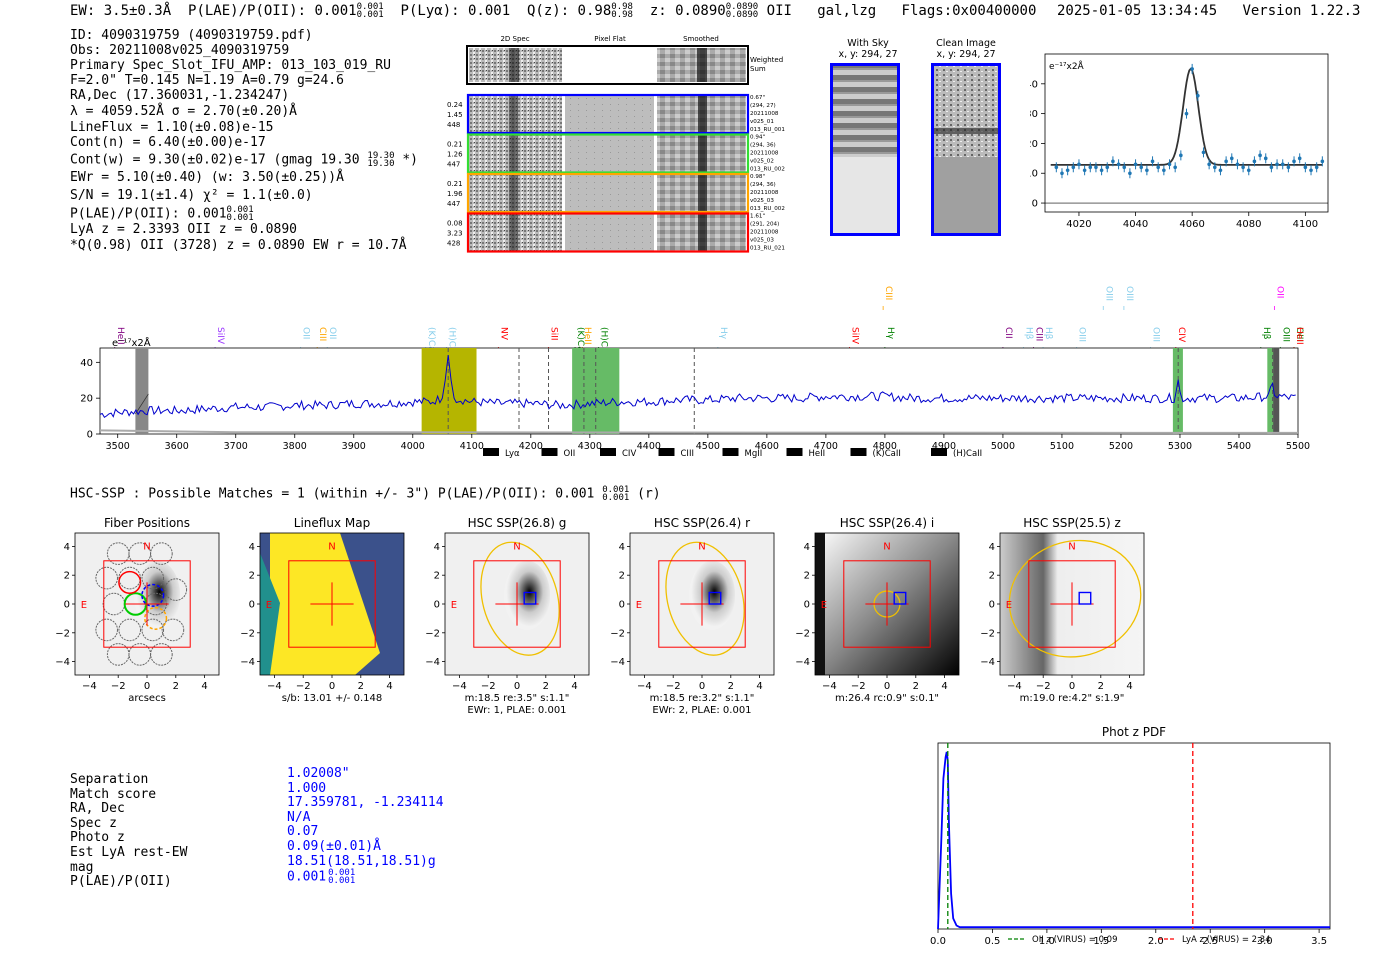 The image size is (1400, 953). Describe the element at coordinates (865, 111) in the screenshot. I see `withsky-image` at that location.